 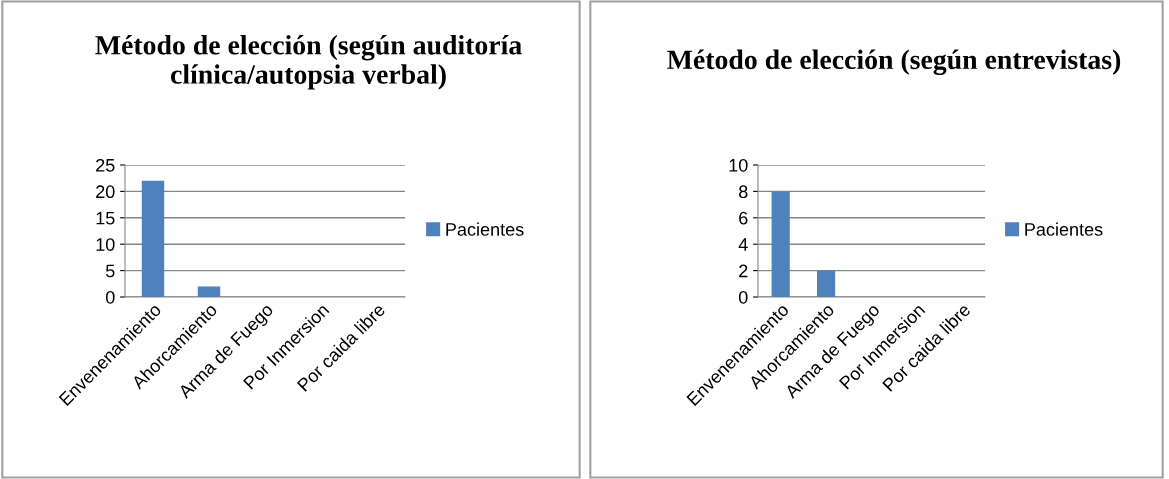 I want to click on y-tick-label: 5, so click(x=110, y=271).